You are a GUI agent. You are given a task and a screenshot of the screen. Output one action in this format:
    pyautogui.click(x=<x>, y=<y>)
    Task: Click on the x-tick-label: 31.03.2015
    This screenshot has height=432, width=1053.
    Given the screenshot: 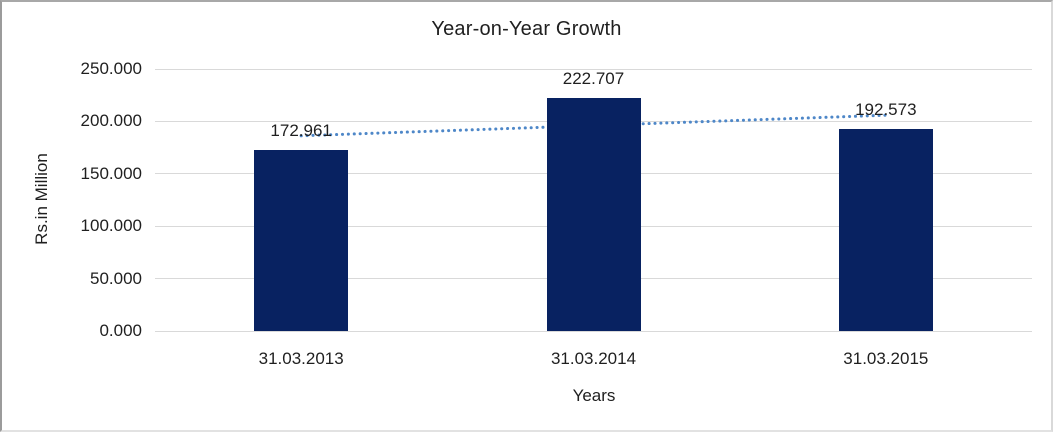 What is the action you would take?
    pyautogui.click(x=886, y=358)
    